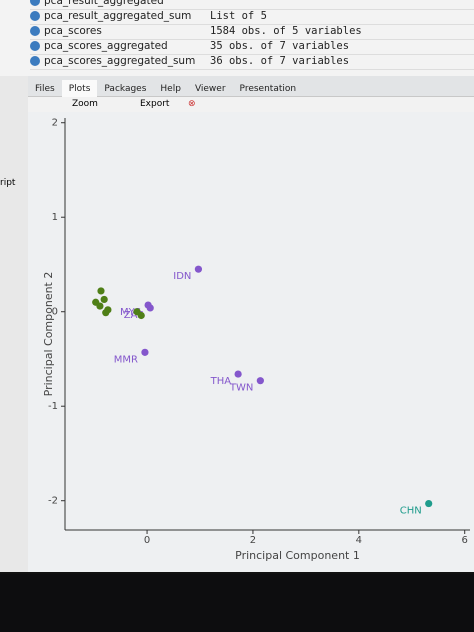 The width and height of the screenshot is (474, 632). What do you see at coordinates (252, 5) in the screenshot?
I see `env-row: pca_result_aggregated` at bounding box center [252, 5].